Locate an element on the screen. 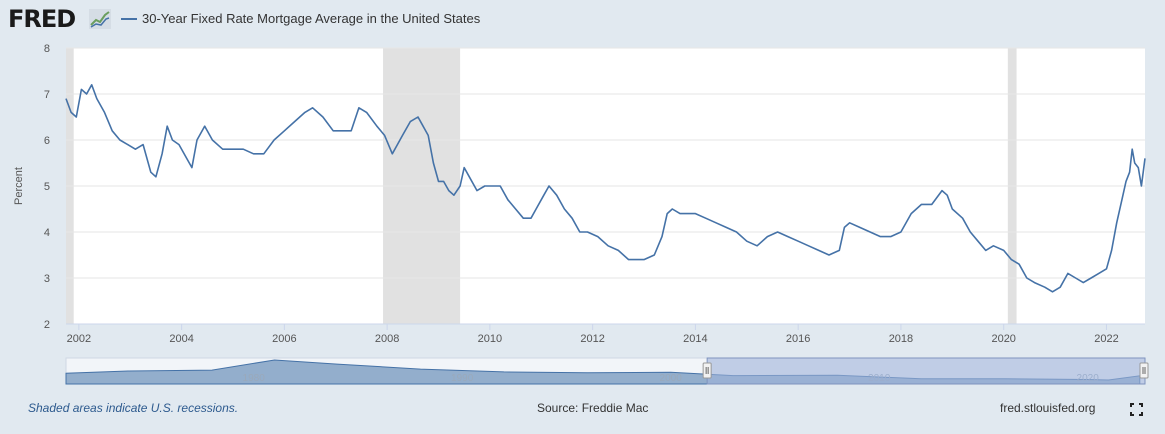 This screenshot has height=434, width=1165. y-axis-label: Percent is located at coordinates (19, 186).